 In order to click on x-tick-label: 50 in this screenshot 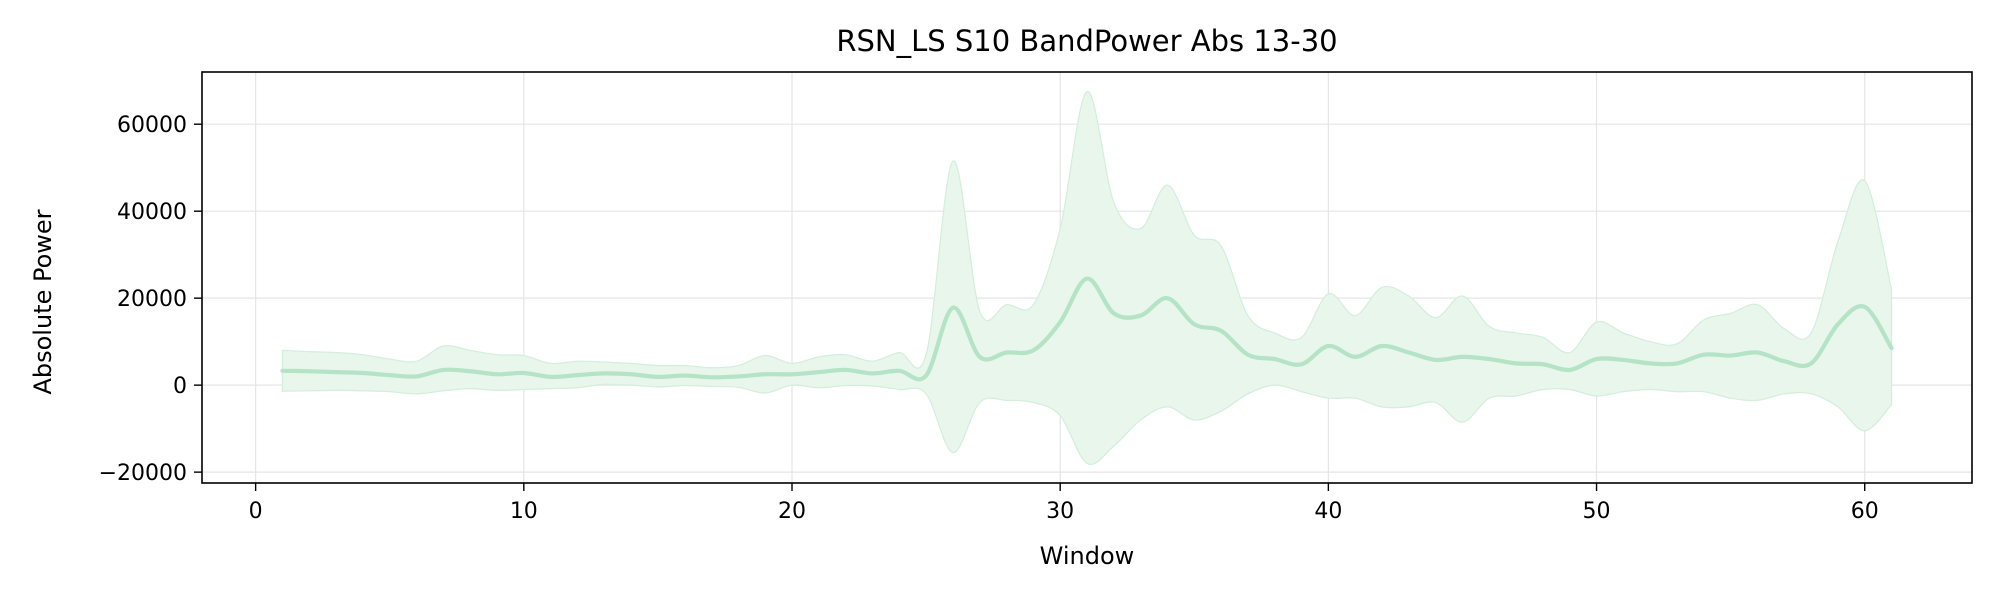, I will do `click(1597, 511)`.